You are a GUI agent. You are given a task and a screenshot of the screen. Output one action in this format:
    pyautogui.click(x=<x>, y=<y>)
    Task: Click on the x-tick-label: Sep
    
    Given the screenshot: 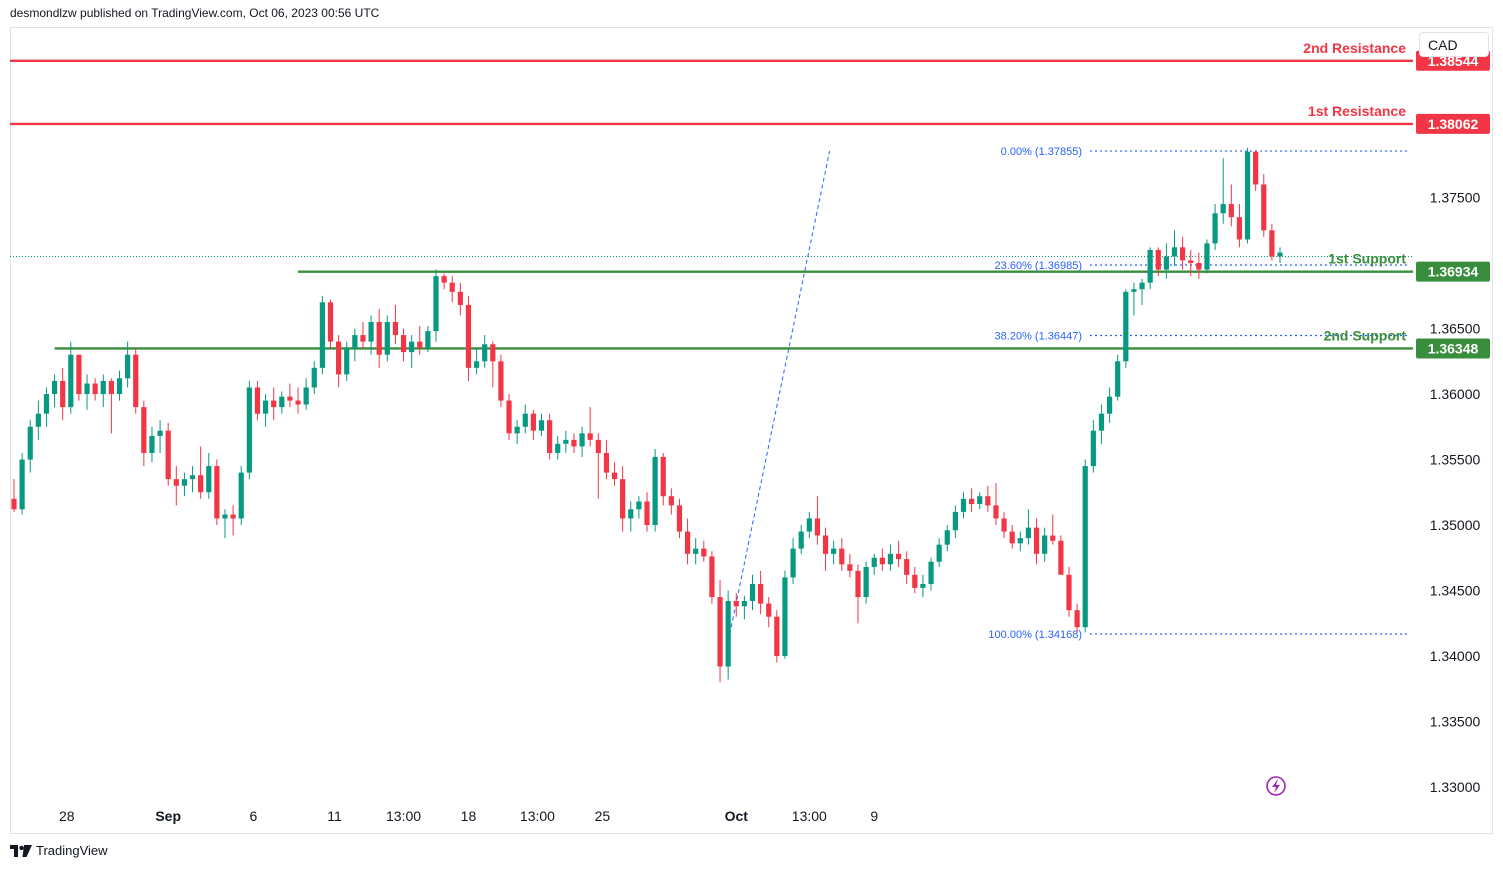 What is the action you would take?
    pyautogui.click(x=168, y=816)
    